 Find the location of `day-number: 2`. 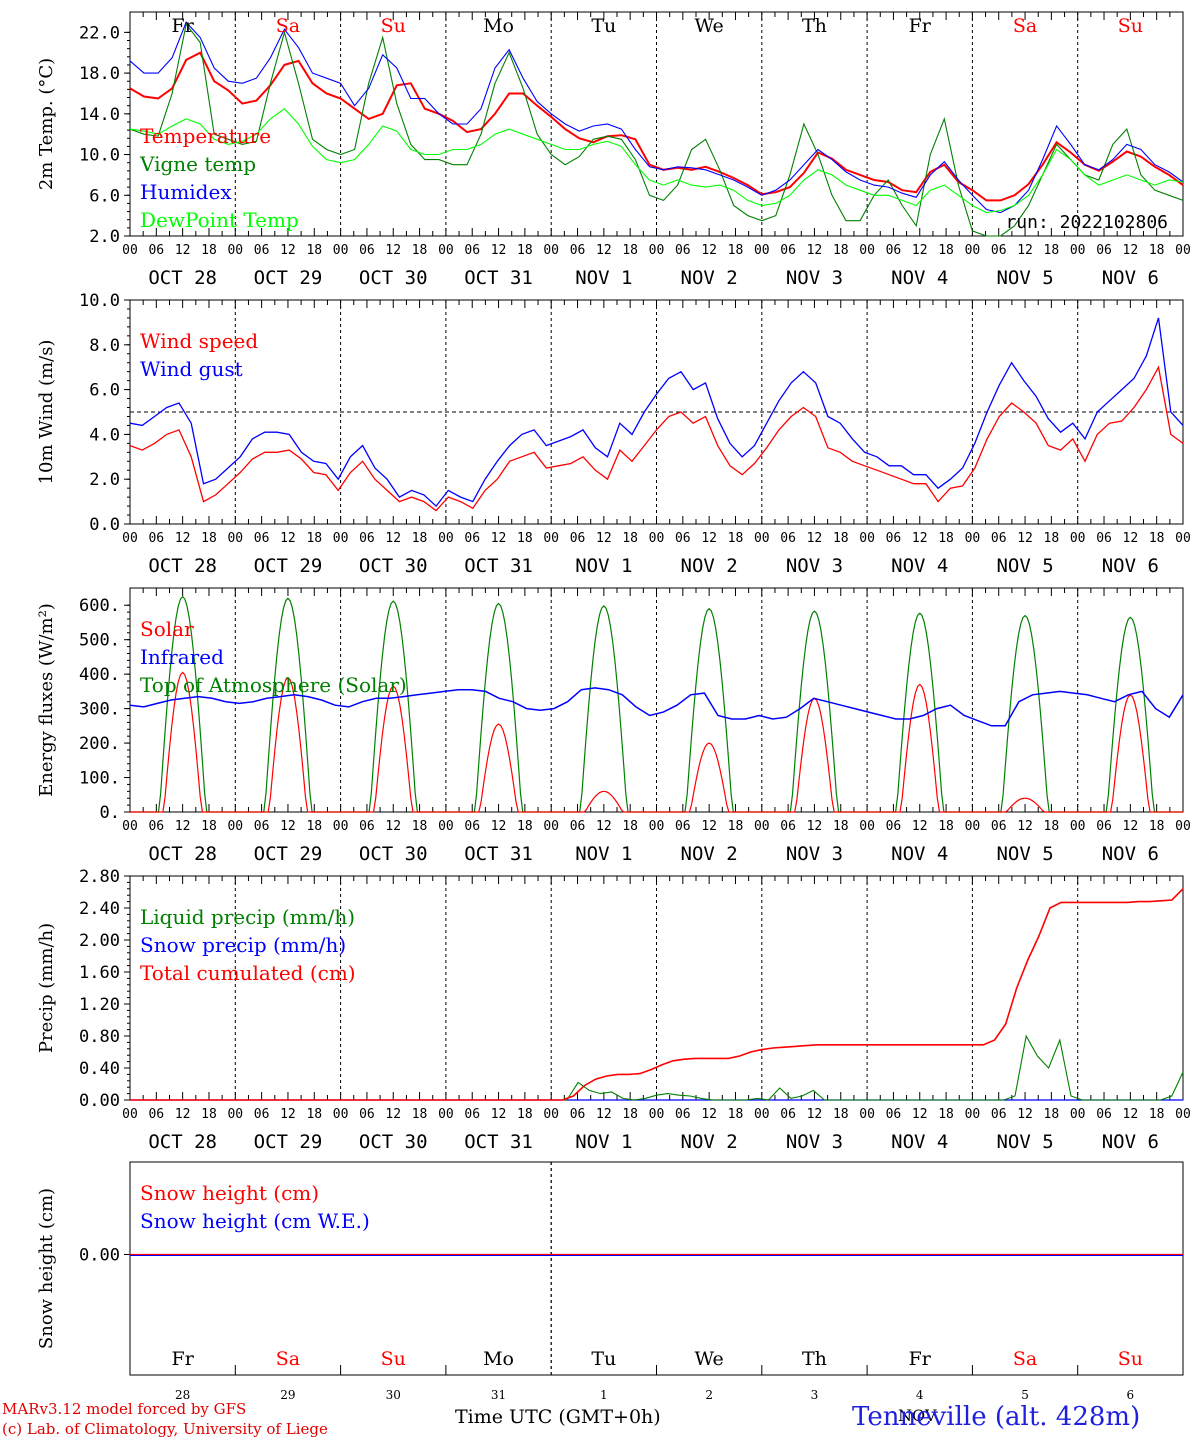

day-number: 2 is located at coordinates (709, 1395).